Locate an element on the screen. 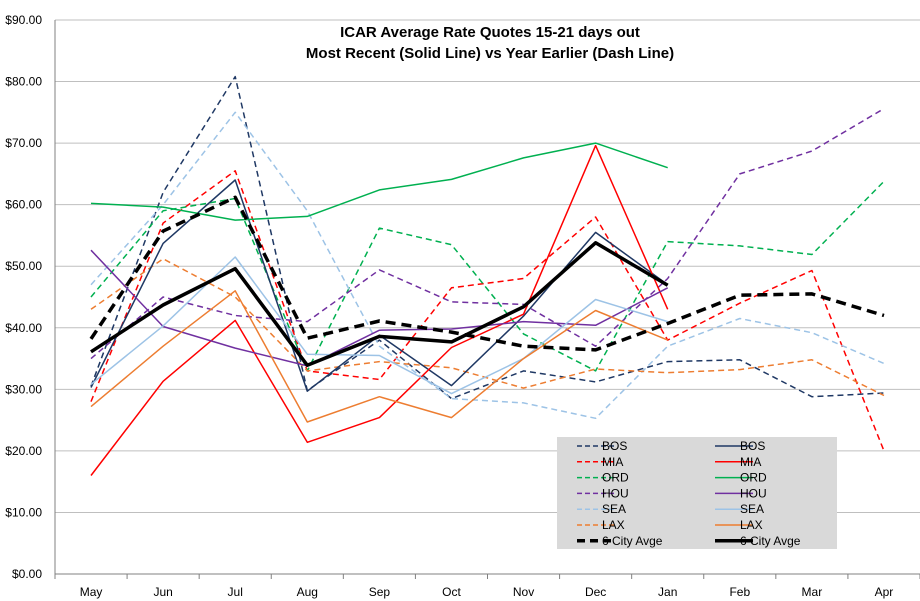 This screenshot has height=601, width=920. x-tick-label: Mar is located at coordinates (812, 592).